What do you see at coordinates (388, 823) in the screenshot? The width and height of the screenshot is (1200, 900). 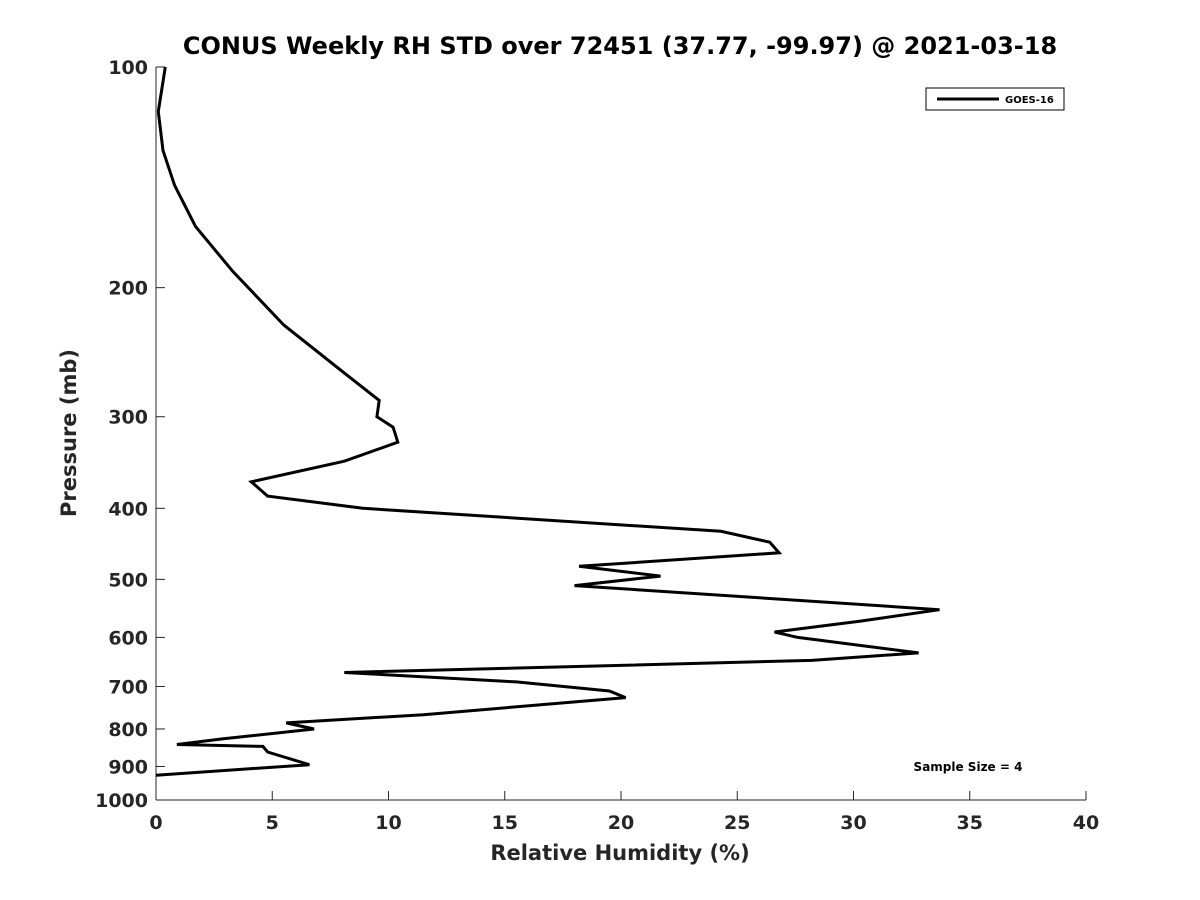 I see `x-tick-label-10: 10` at bounding box center [388, 823].